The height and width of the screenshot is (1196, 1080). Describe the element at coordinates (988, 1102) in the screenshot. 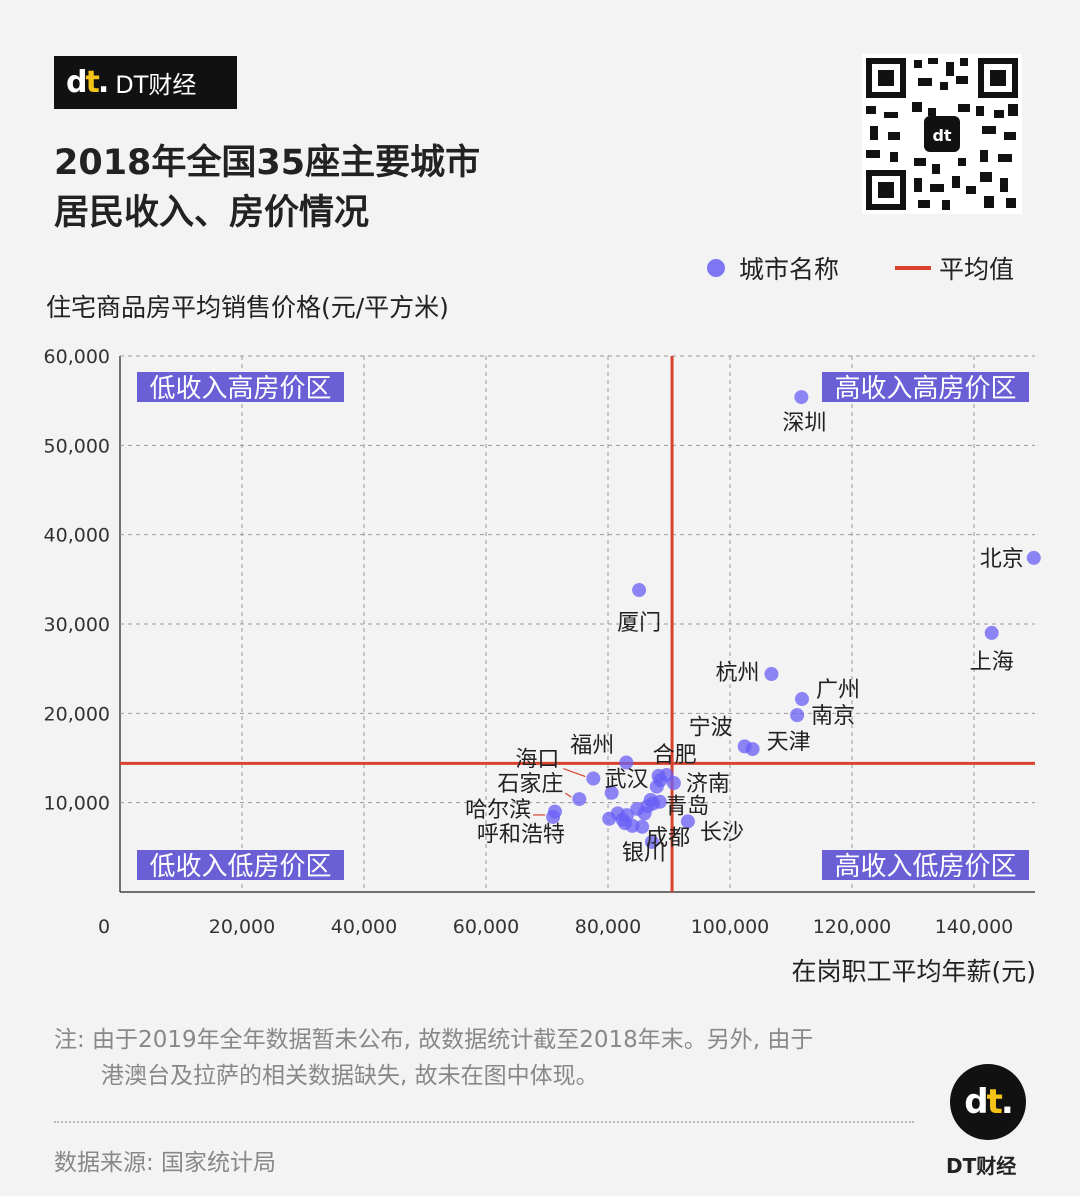

I see `dt-badge-icon: dt.` at that location.